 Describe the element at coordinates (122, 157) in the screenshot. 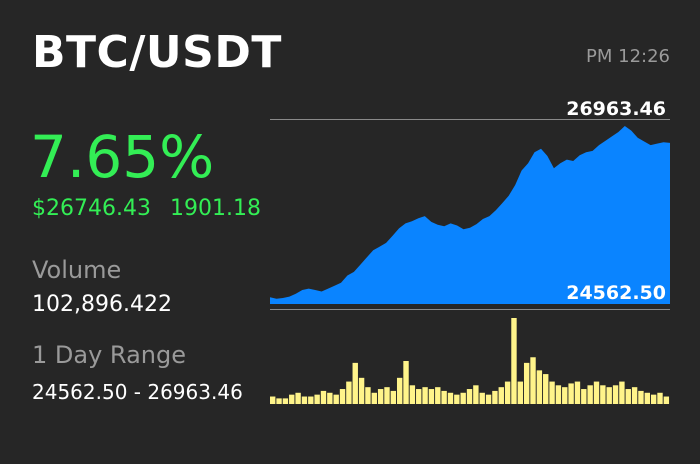

I see `change-percent: 7.65%` at that location.